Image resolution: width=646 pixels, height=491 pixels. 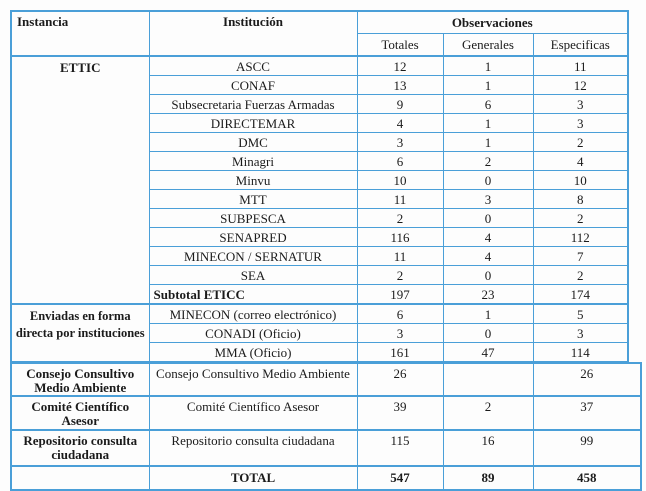 What do you see at coordinates (488, 352) in the screenshot?
I see `generales-cell: 47` at bounding box center [488, 352].